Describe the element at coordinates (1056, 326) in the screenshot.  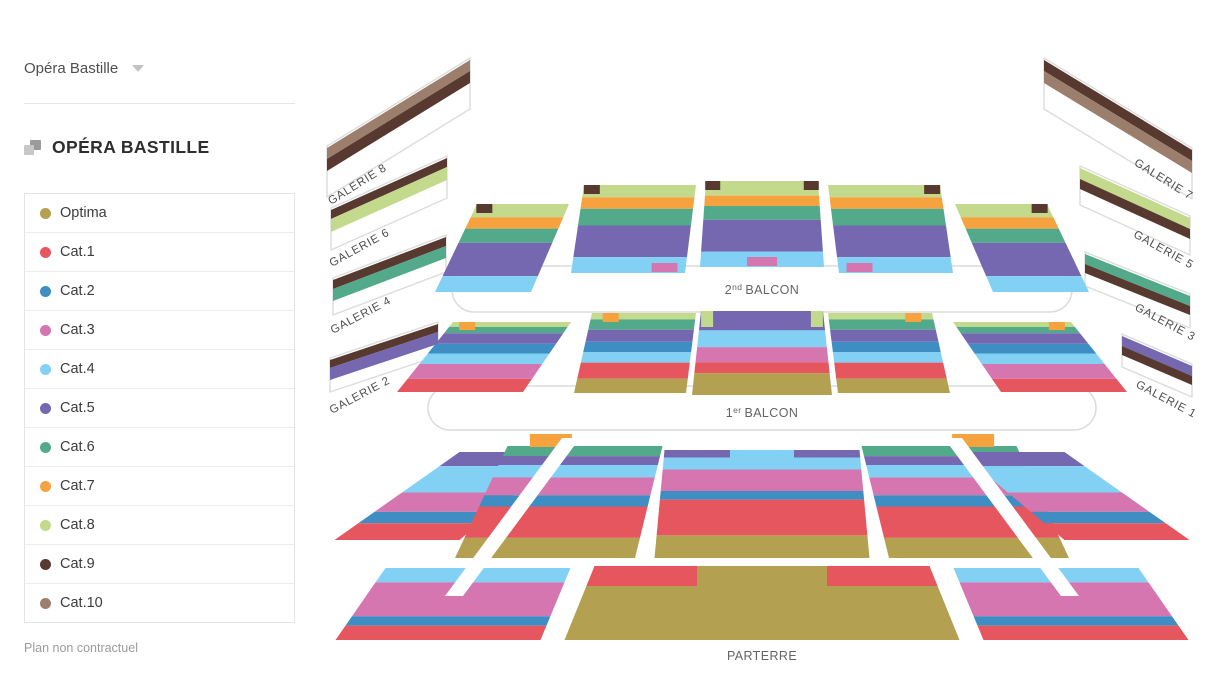
I see `balcon1-right-outer-mark-cat7` at that location.